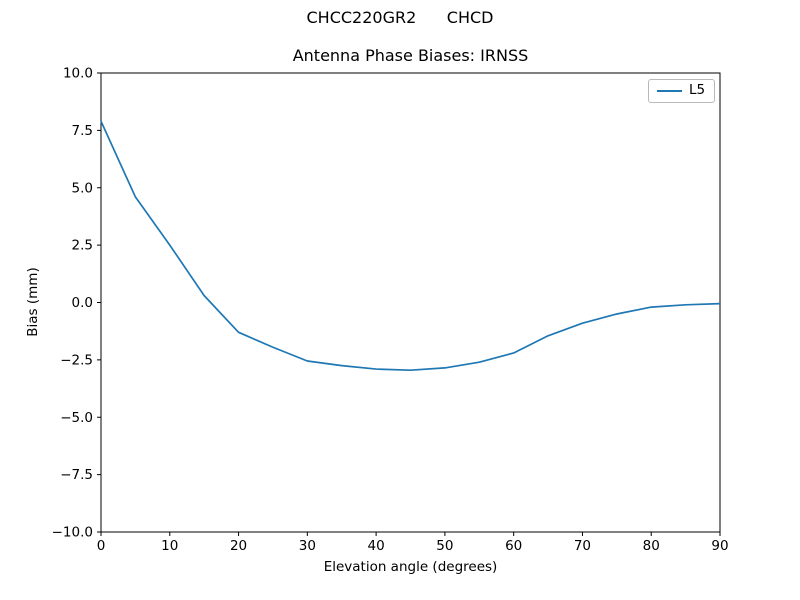 This screenshot has width=800, height=600. I want to click on legend-label: L5, so click(697, 90).